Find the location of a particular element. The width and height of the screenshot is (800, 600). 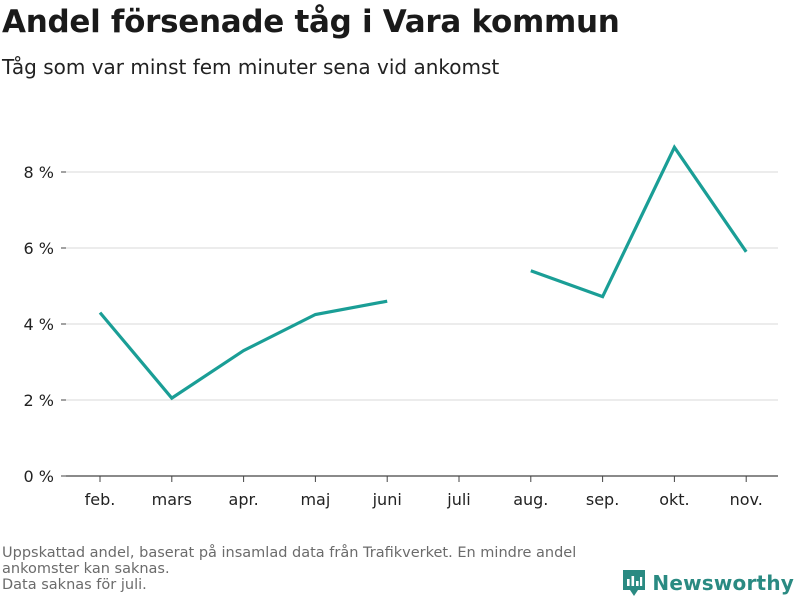

x-tick-label: juli is located at coordinates (458, 499).